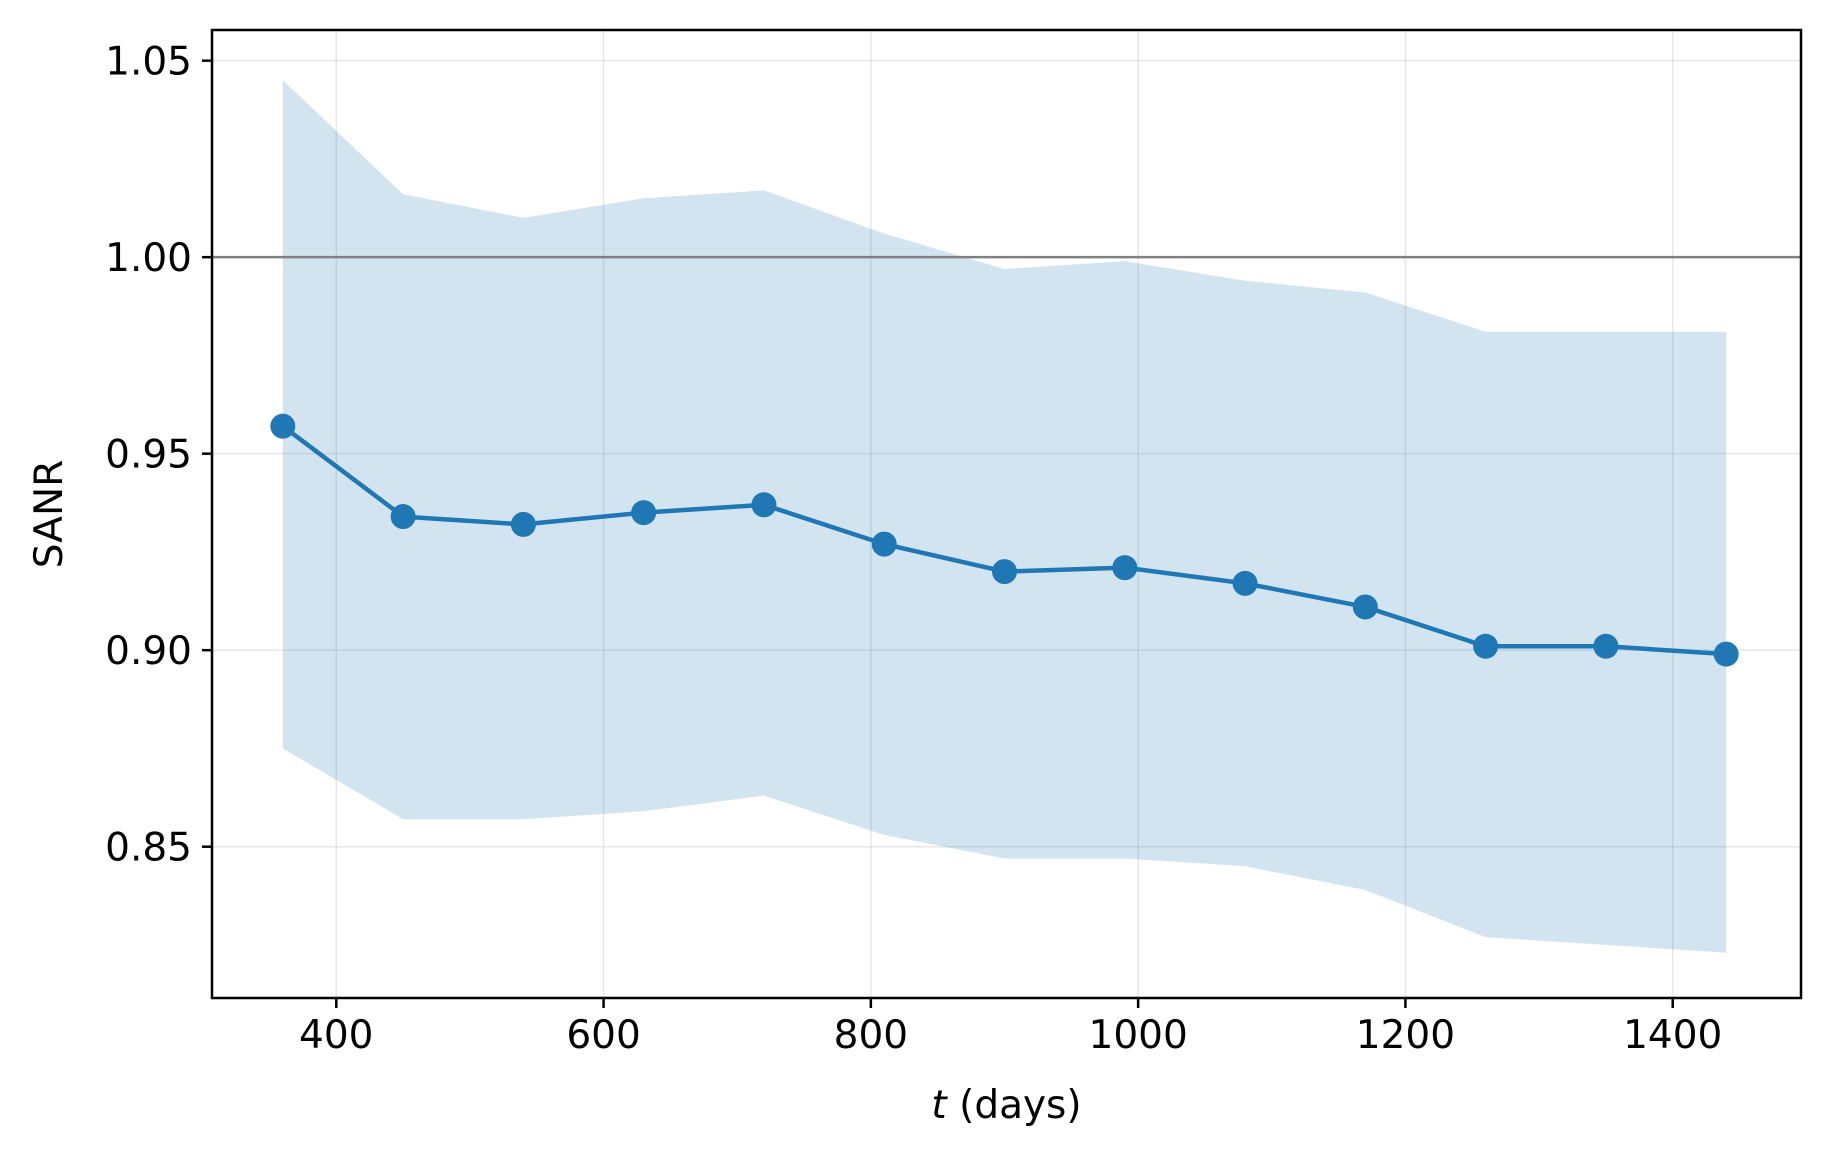 This screenshot has height=1162, width=1830. Describe the element at coordinates (49, 514) in the screenshot. I see `y-axis-label: SANR` at that location.